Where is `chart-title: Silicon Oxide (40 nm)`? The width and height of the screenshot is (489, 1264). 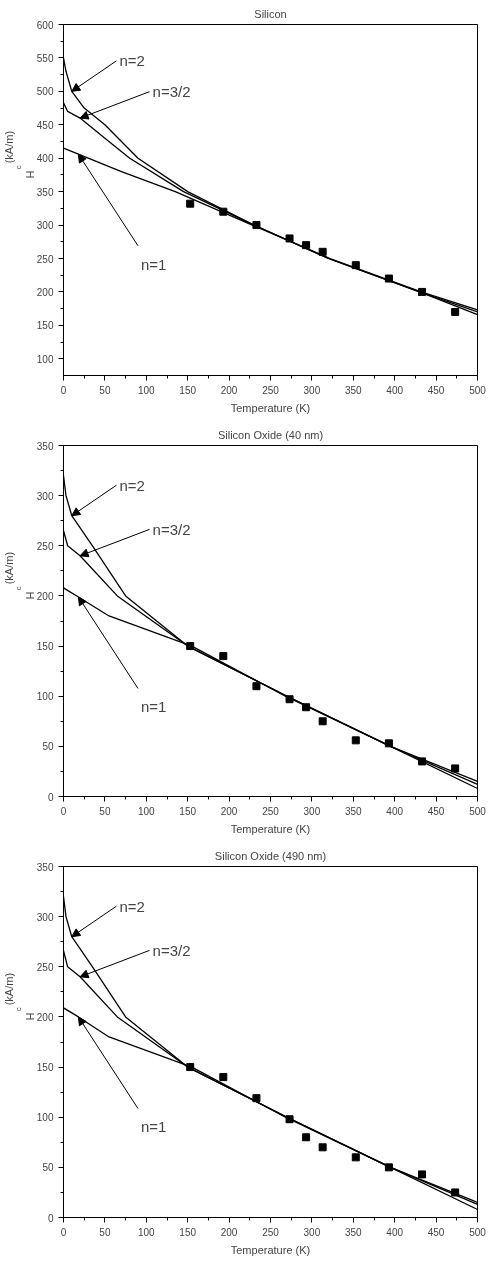 chart-title: Silicon Oxide (40 nm) is located at coordinates (270, 434).